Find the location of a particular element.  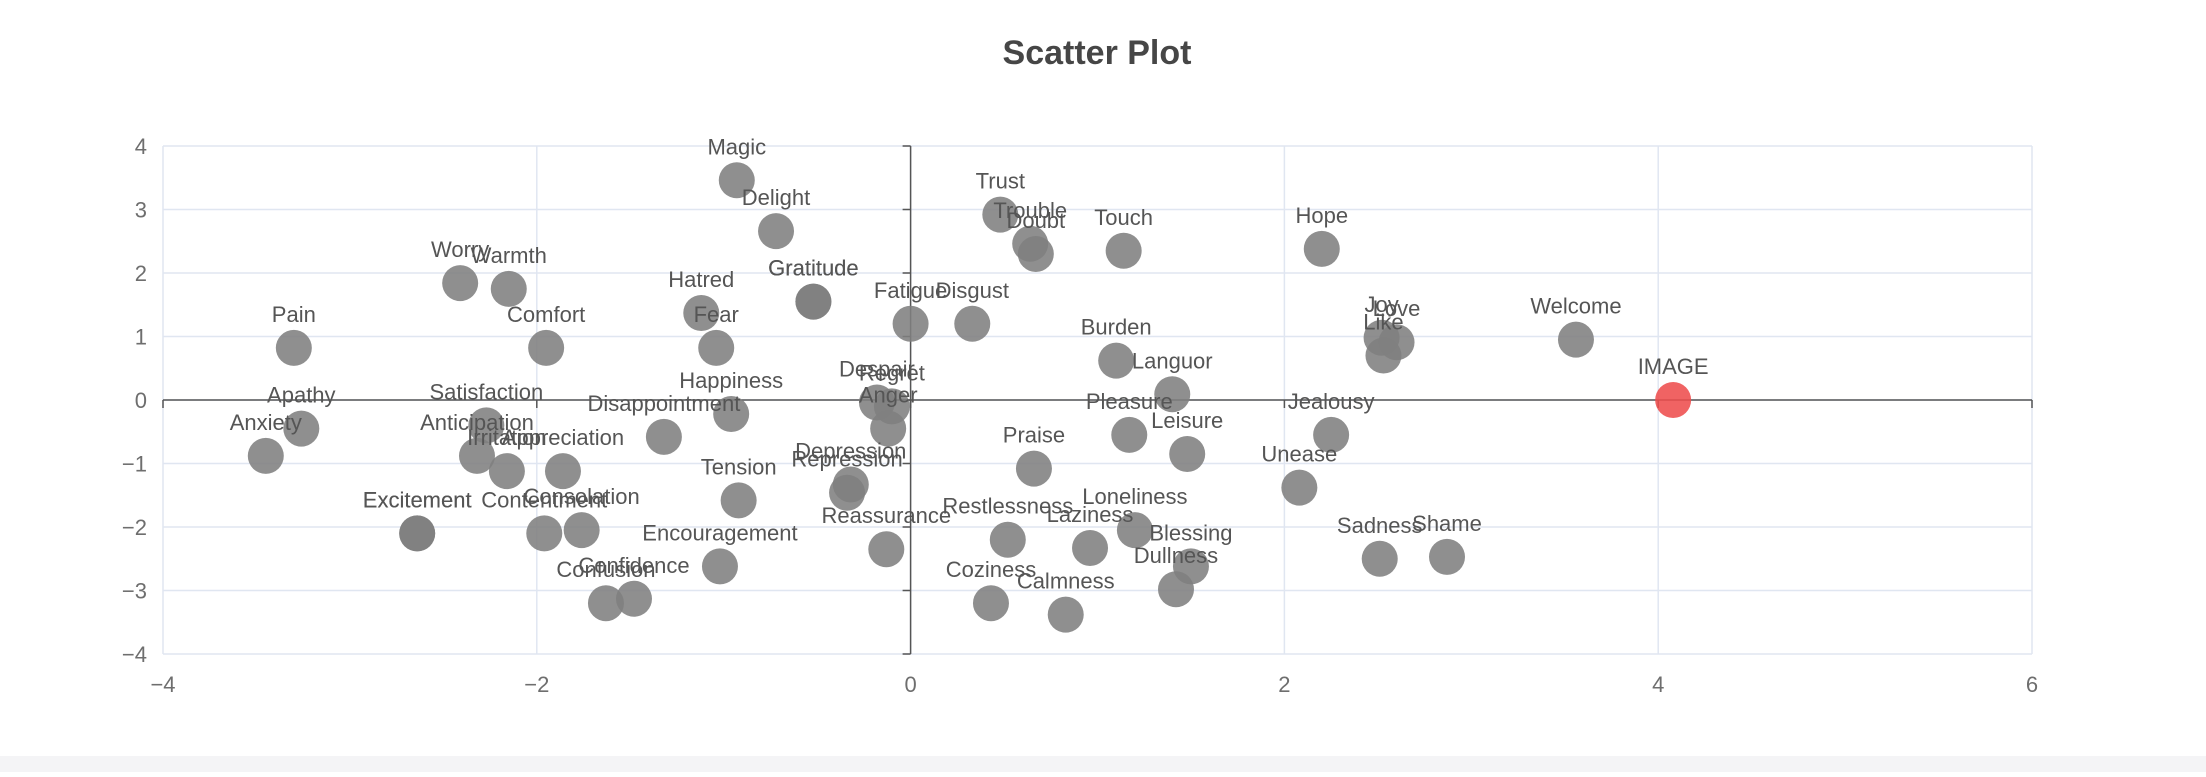

x-tick-label: −2 is located at coordinates (536, 684).